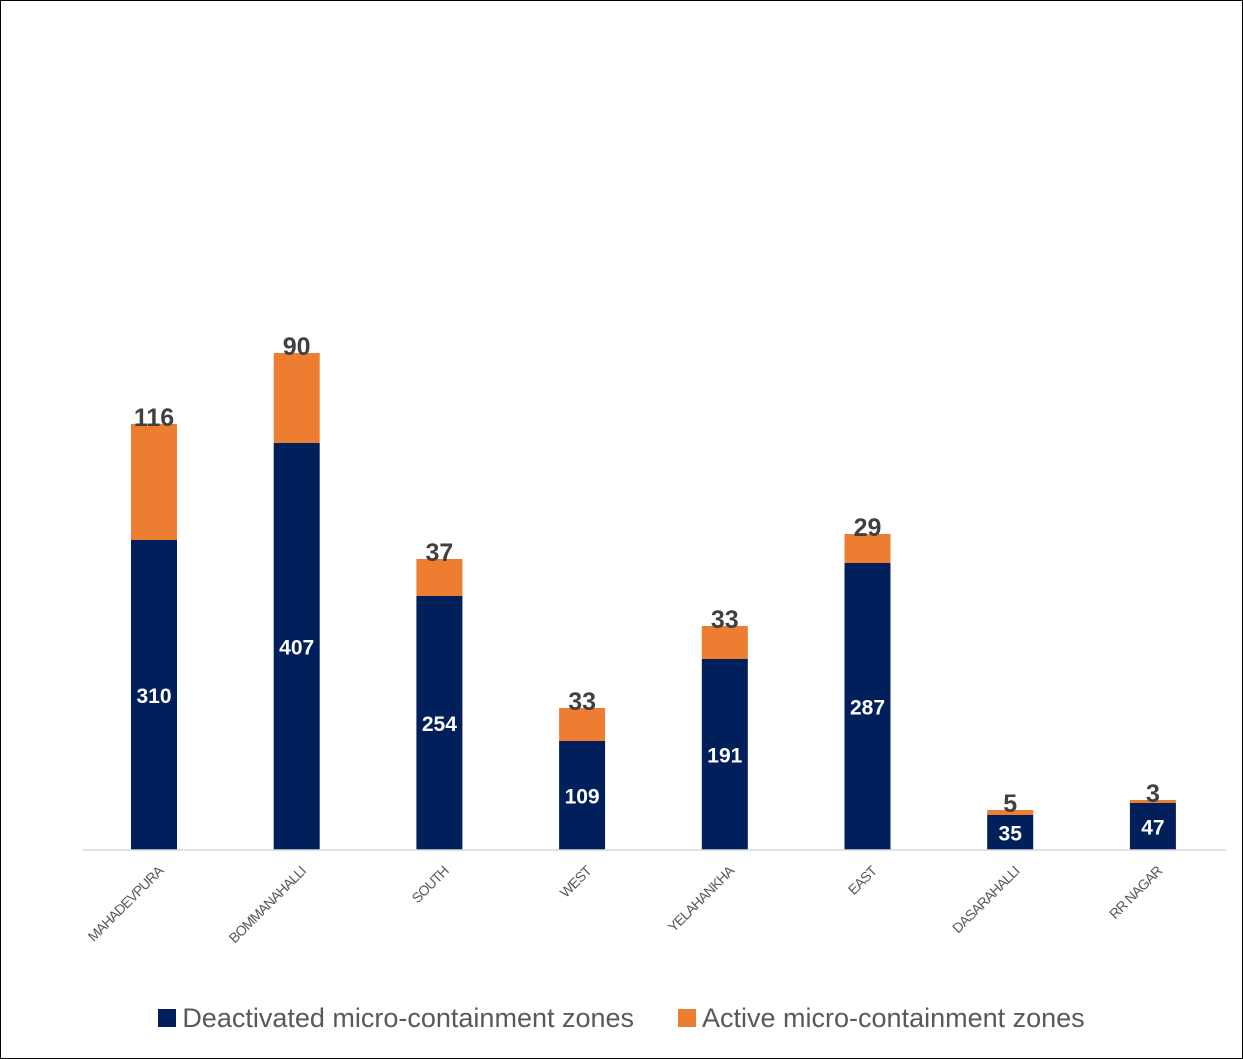  I want to click on data-label-deactivated: 407, so click(296, 648).